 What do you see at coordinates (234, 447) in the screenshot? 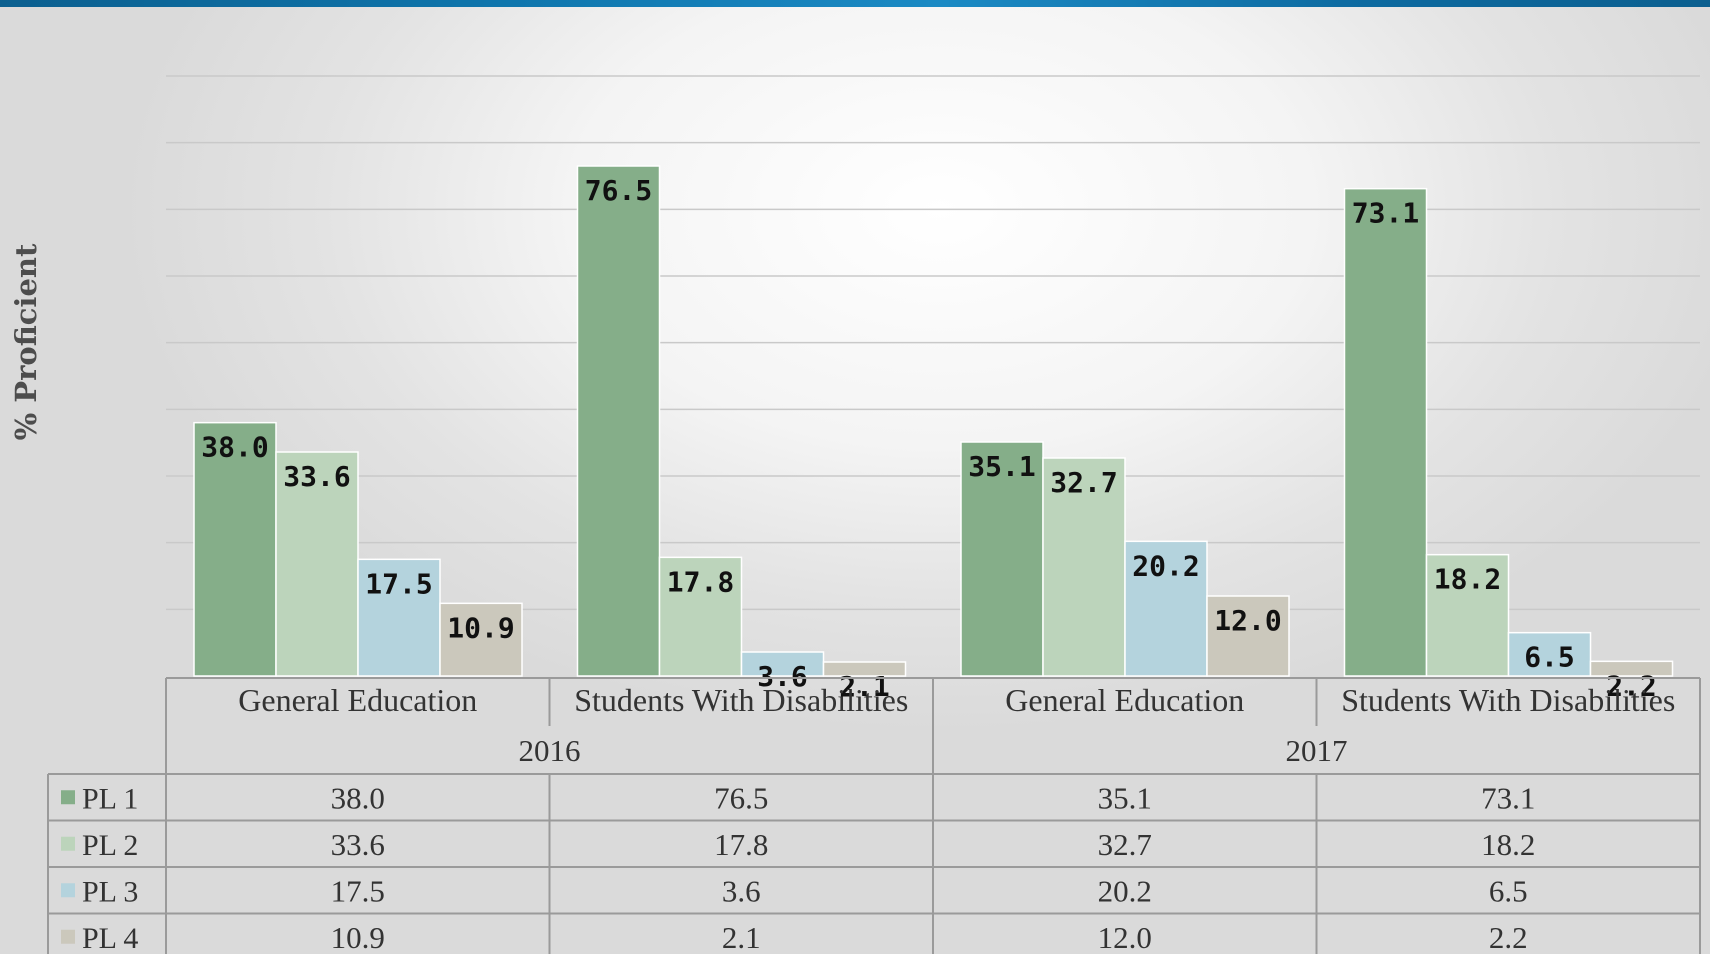
I see `bar-value-label: 38.0` at bounding box center [234, 447].